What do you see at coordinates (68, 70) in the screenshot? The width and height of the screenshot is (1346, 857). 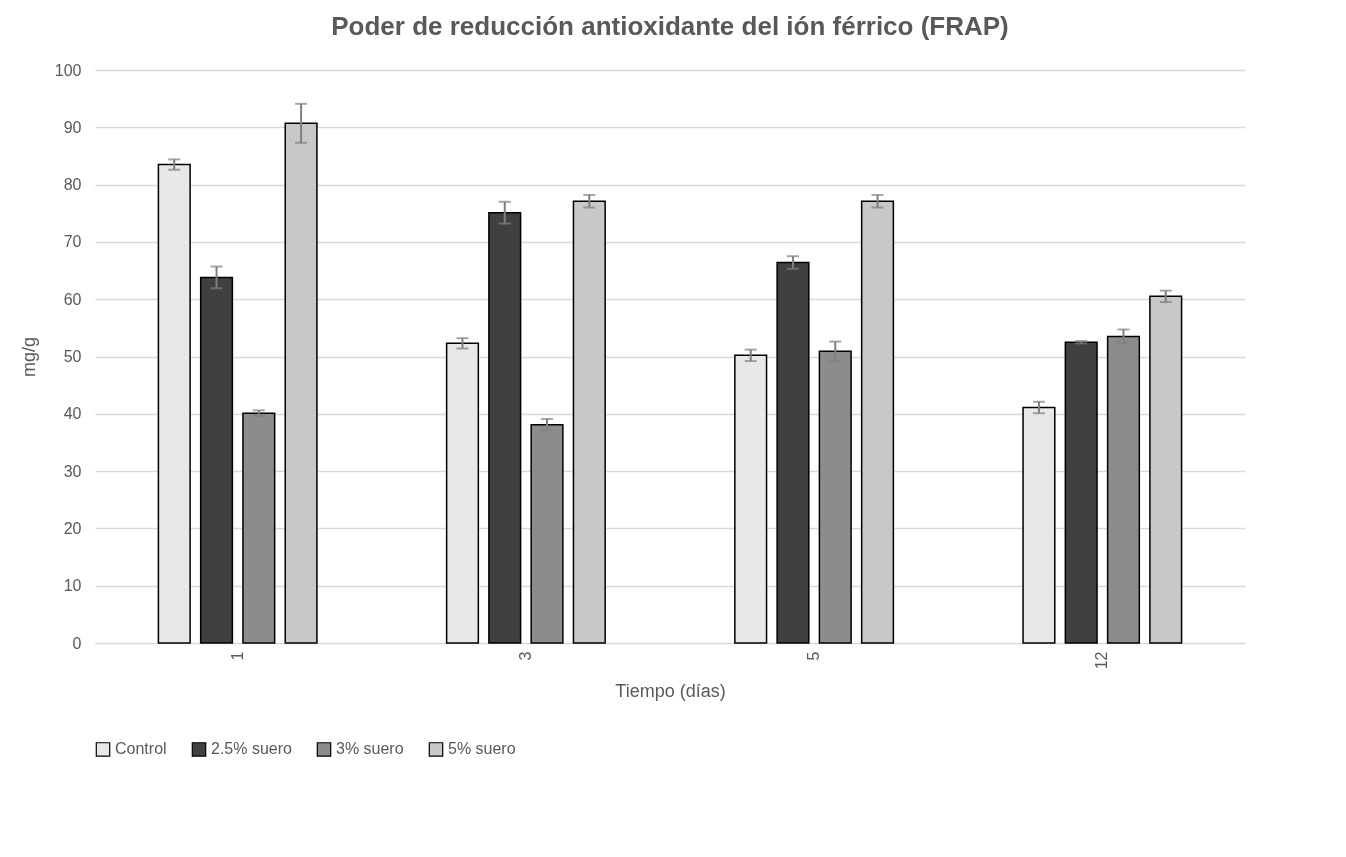 I see `y-tick-label: 100` at bounding box center [68, 70].